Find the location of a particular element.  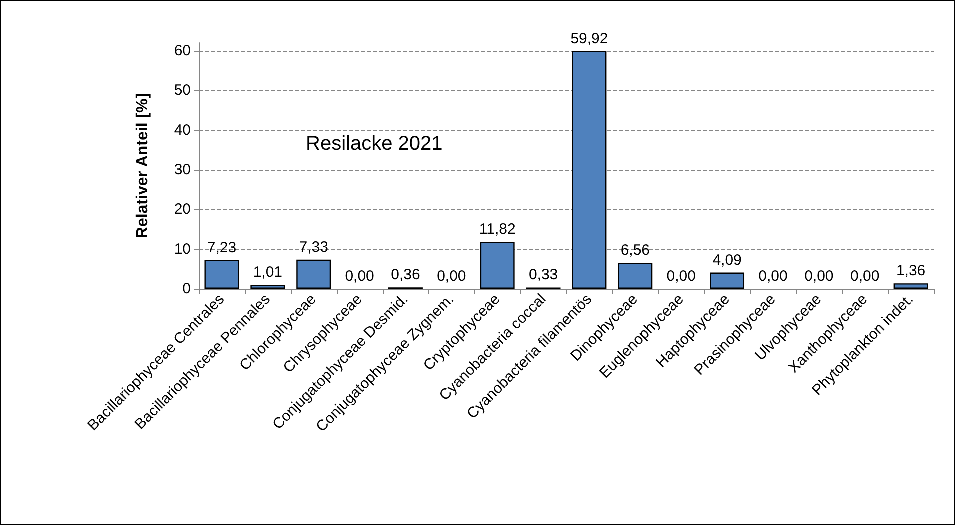

y-tick-label: 30 is located at coordinates (182, 169).